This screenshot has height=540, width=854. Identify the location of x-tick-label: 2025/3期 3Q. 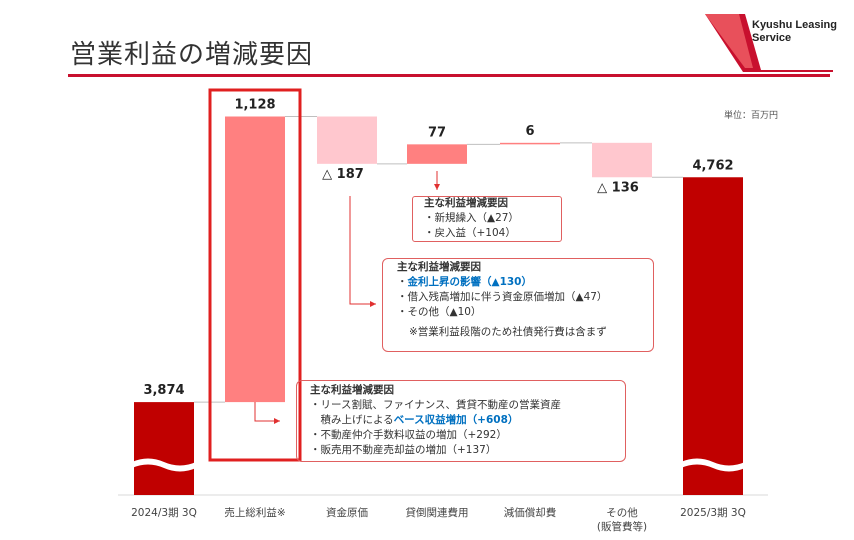
(713, 513).